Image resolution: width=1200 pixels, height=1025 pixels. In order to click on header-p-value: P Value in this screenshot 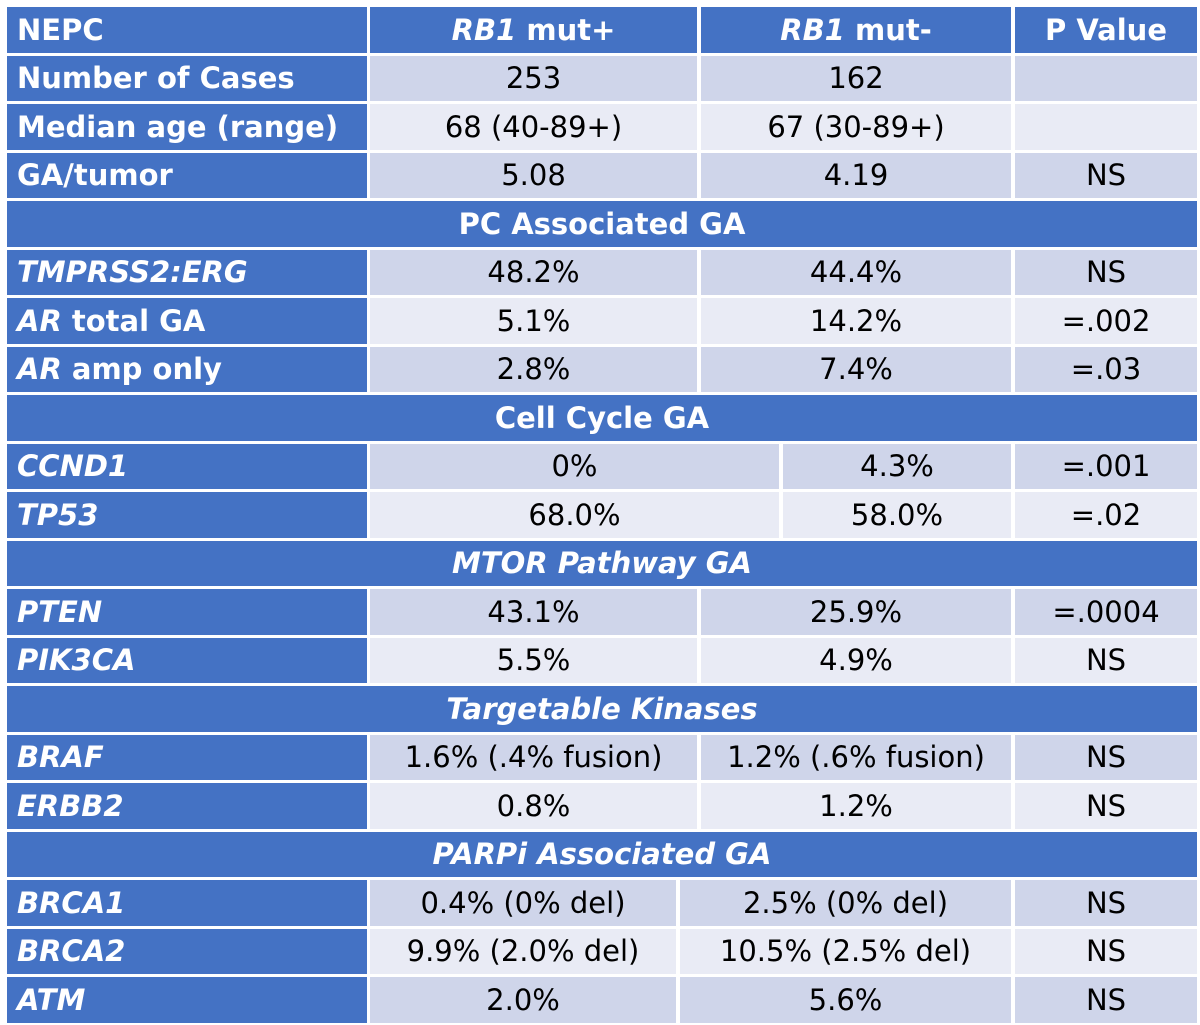, I will do `click(1106, 30)`.